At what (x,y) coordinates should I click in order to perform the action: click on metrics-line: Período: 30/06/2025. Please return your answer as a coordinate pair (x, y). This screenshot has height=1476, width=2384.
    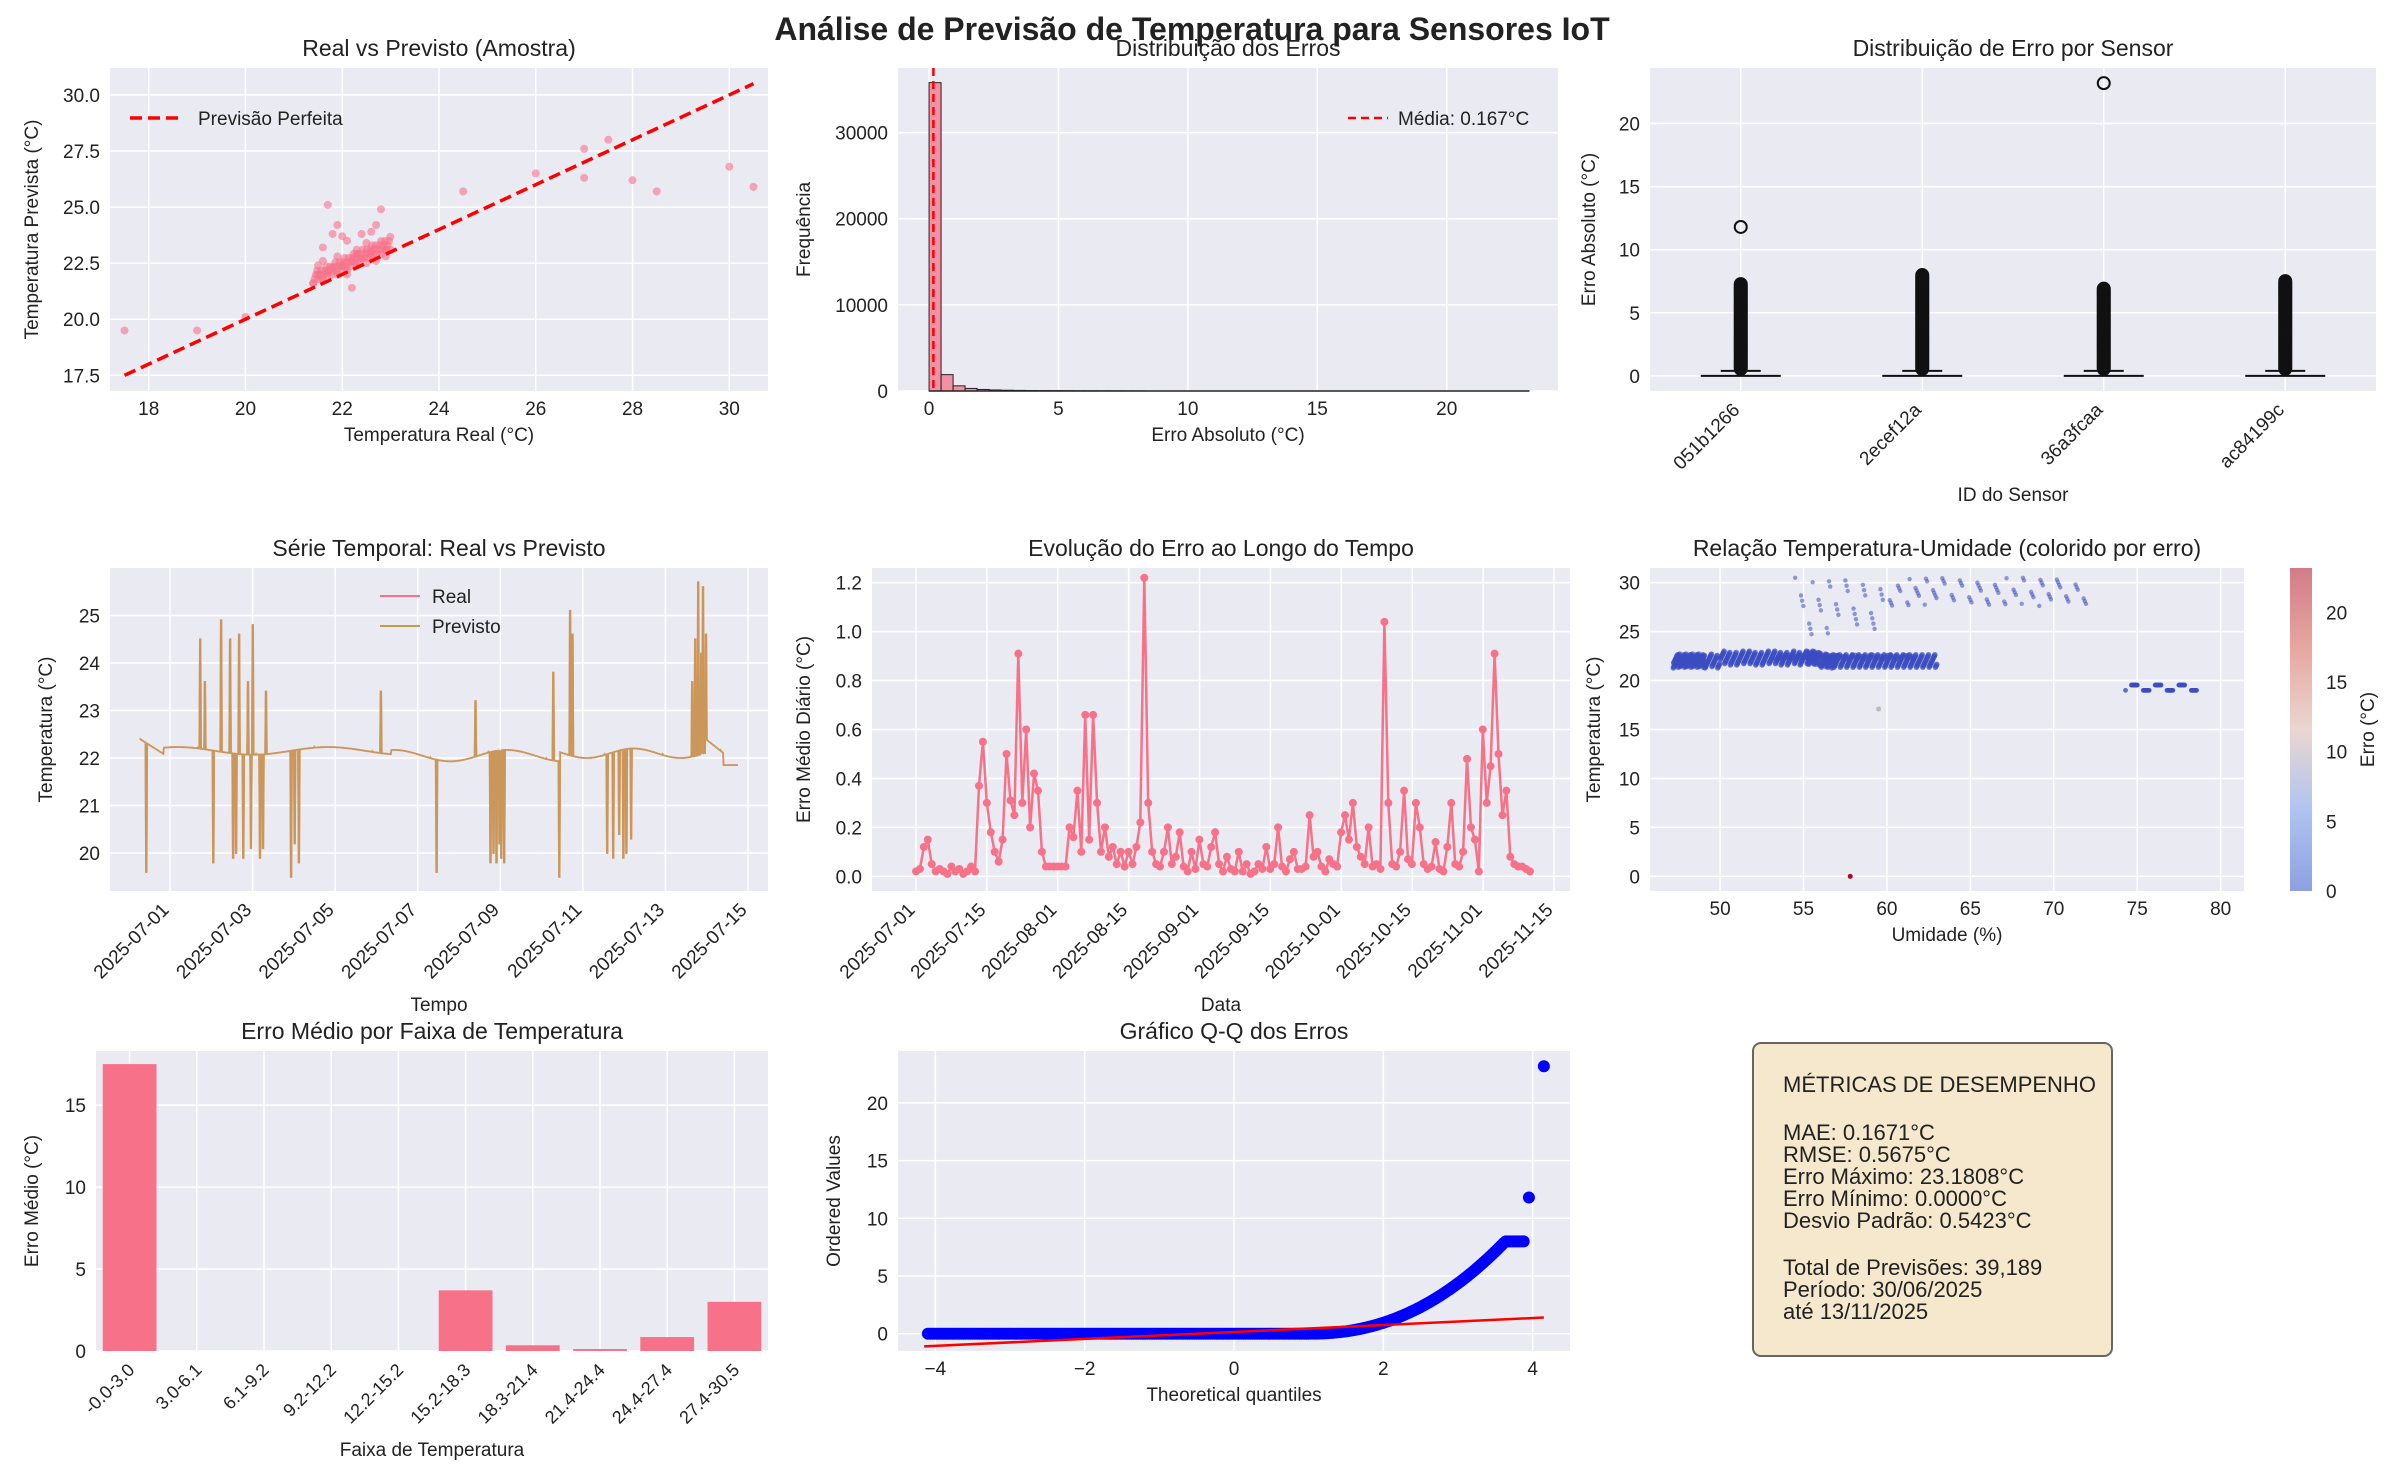
    Looking at the image, I should click on (1882, 1289).